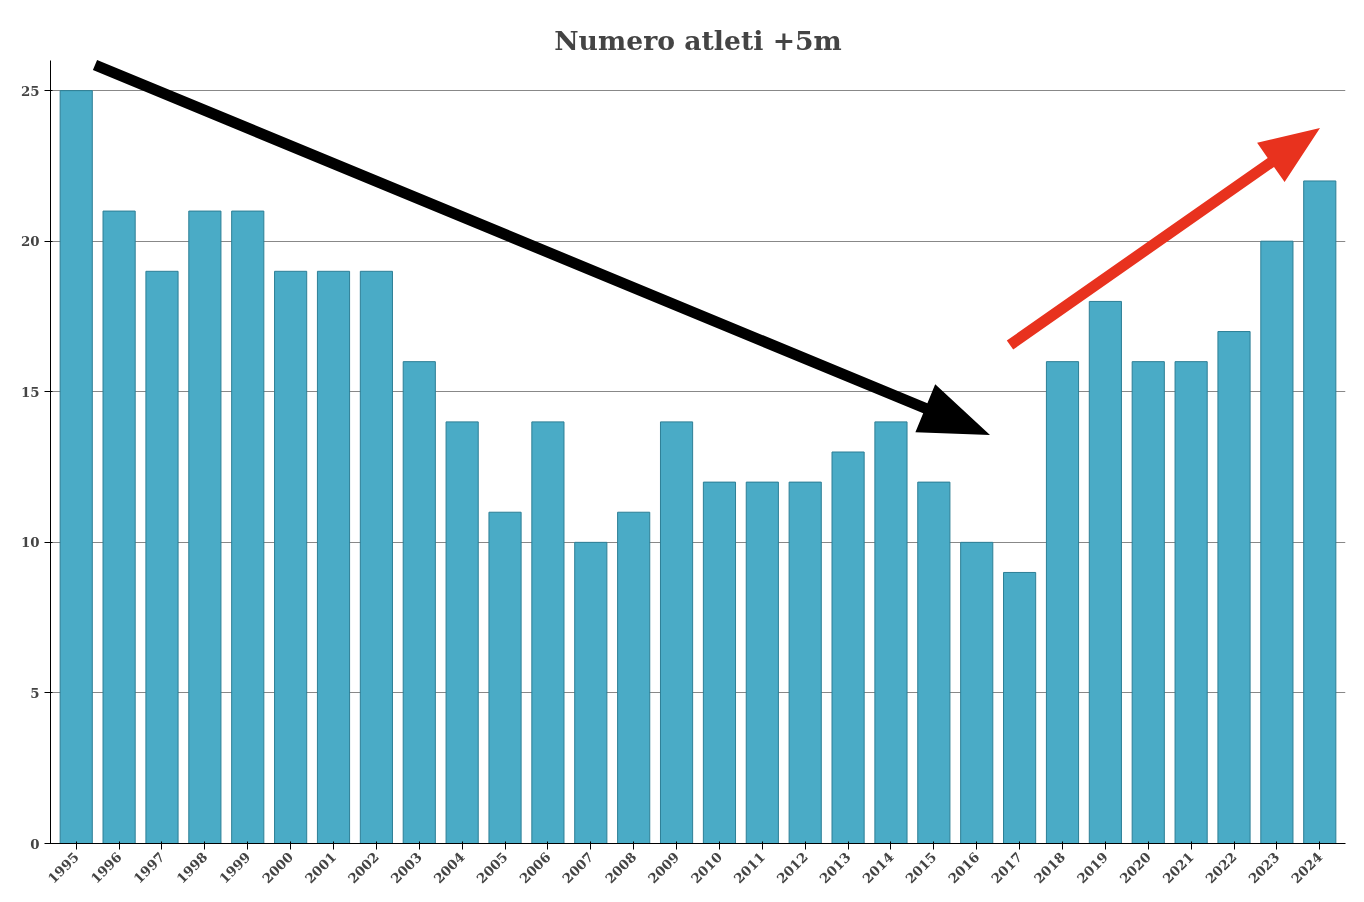 The image size is (1364, 902). Describe the element at coordinates (35, 692) in the screenshot. I see `y-tick-label: 5` at that location.